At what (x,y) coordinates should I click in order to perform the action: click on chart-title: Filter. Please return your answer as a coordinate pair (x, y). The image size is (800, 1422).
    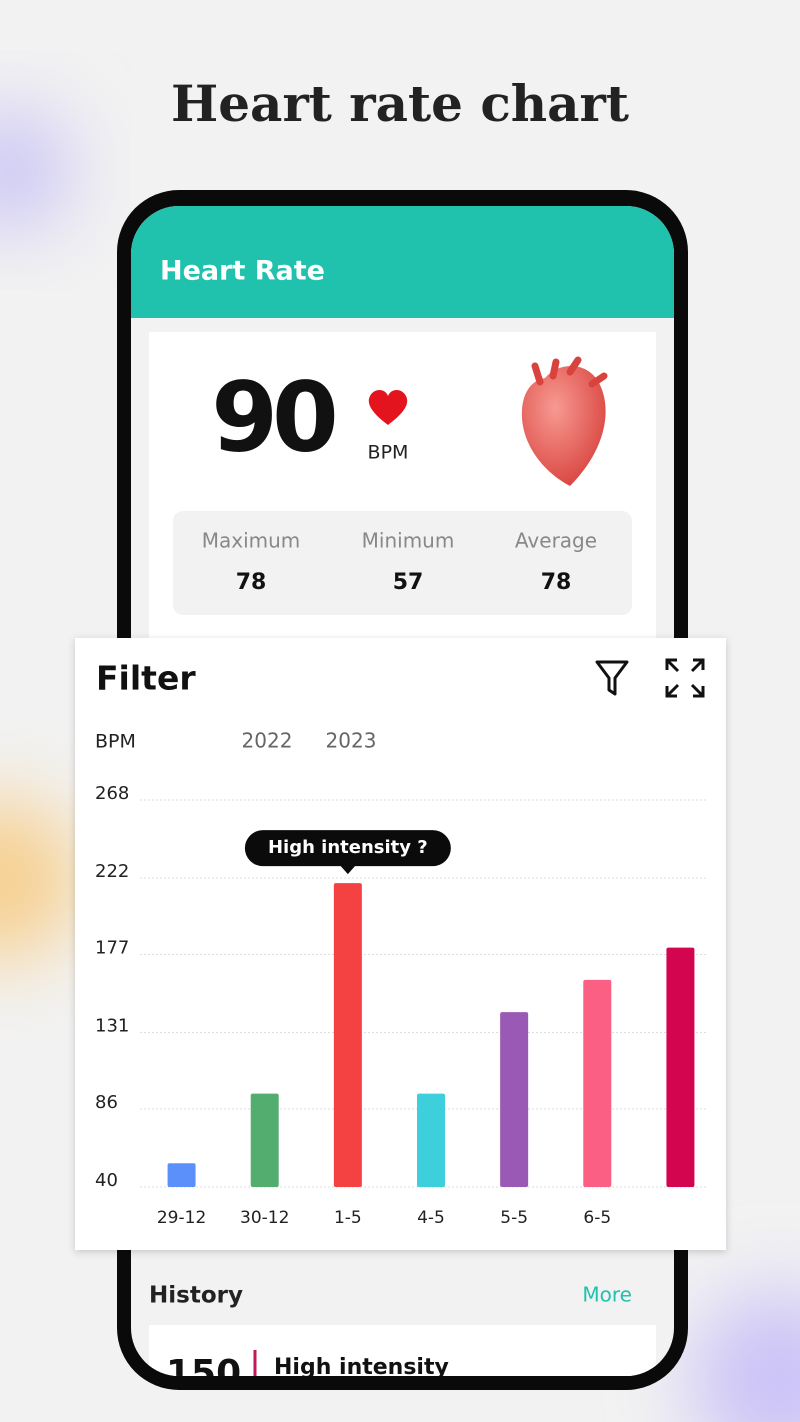
    Looking at the image, I should click on (146, 678).